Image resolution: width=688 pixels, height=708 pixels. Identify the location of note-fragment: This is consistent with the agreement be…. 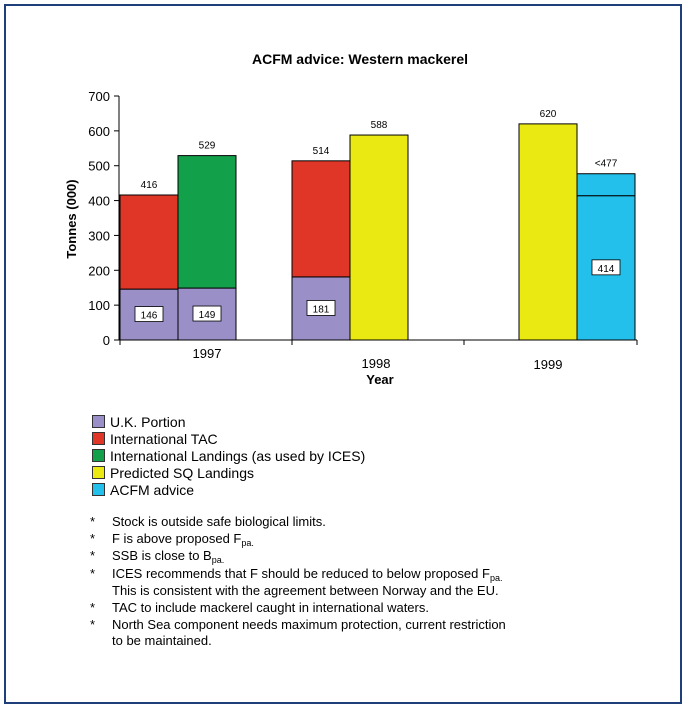
(305, 590).